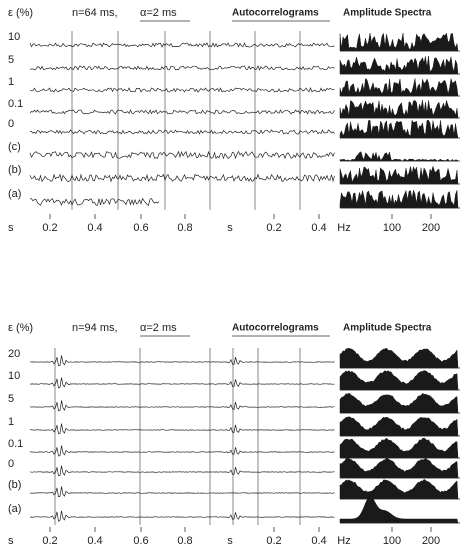 The width and height of the screenshot is (473, 549). Describe the element at coordinates (14, 147) in the screenshot. I see `row-label: (c)` at that location.